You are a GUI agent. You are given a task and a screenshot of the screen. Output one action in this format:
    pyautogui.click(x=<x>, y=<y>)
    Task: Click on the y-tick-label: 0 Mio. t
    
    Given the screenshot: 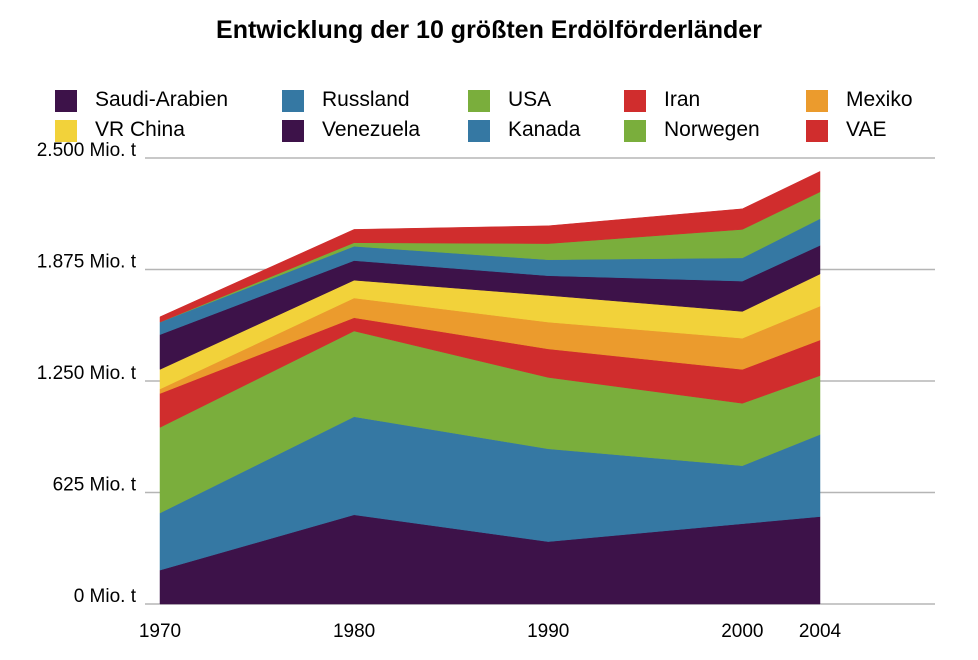 What is the action you would take?
    pyautogui.click(x=105, y=596)
    